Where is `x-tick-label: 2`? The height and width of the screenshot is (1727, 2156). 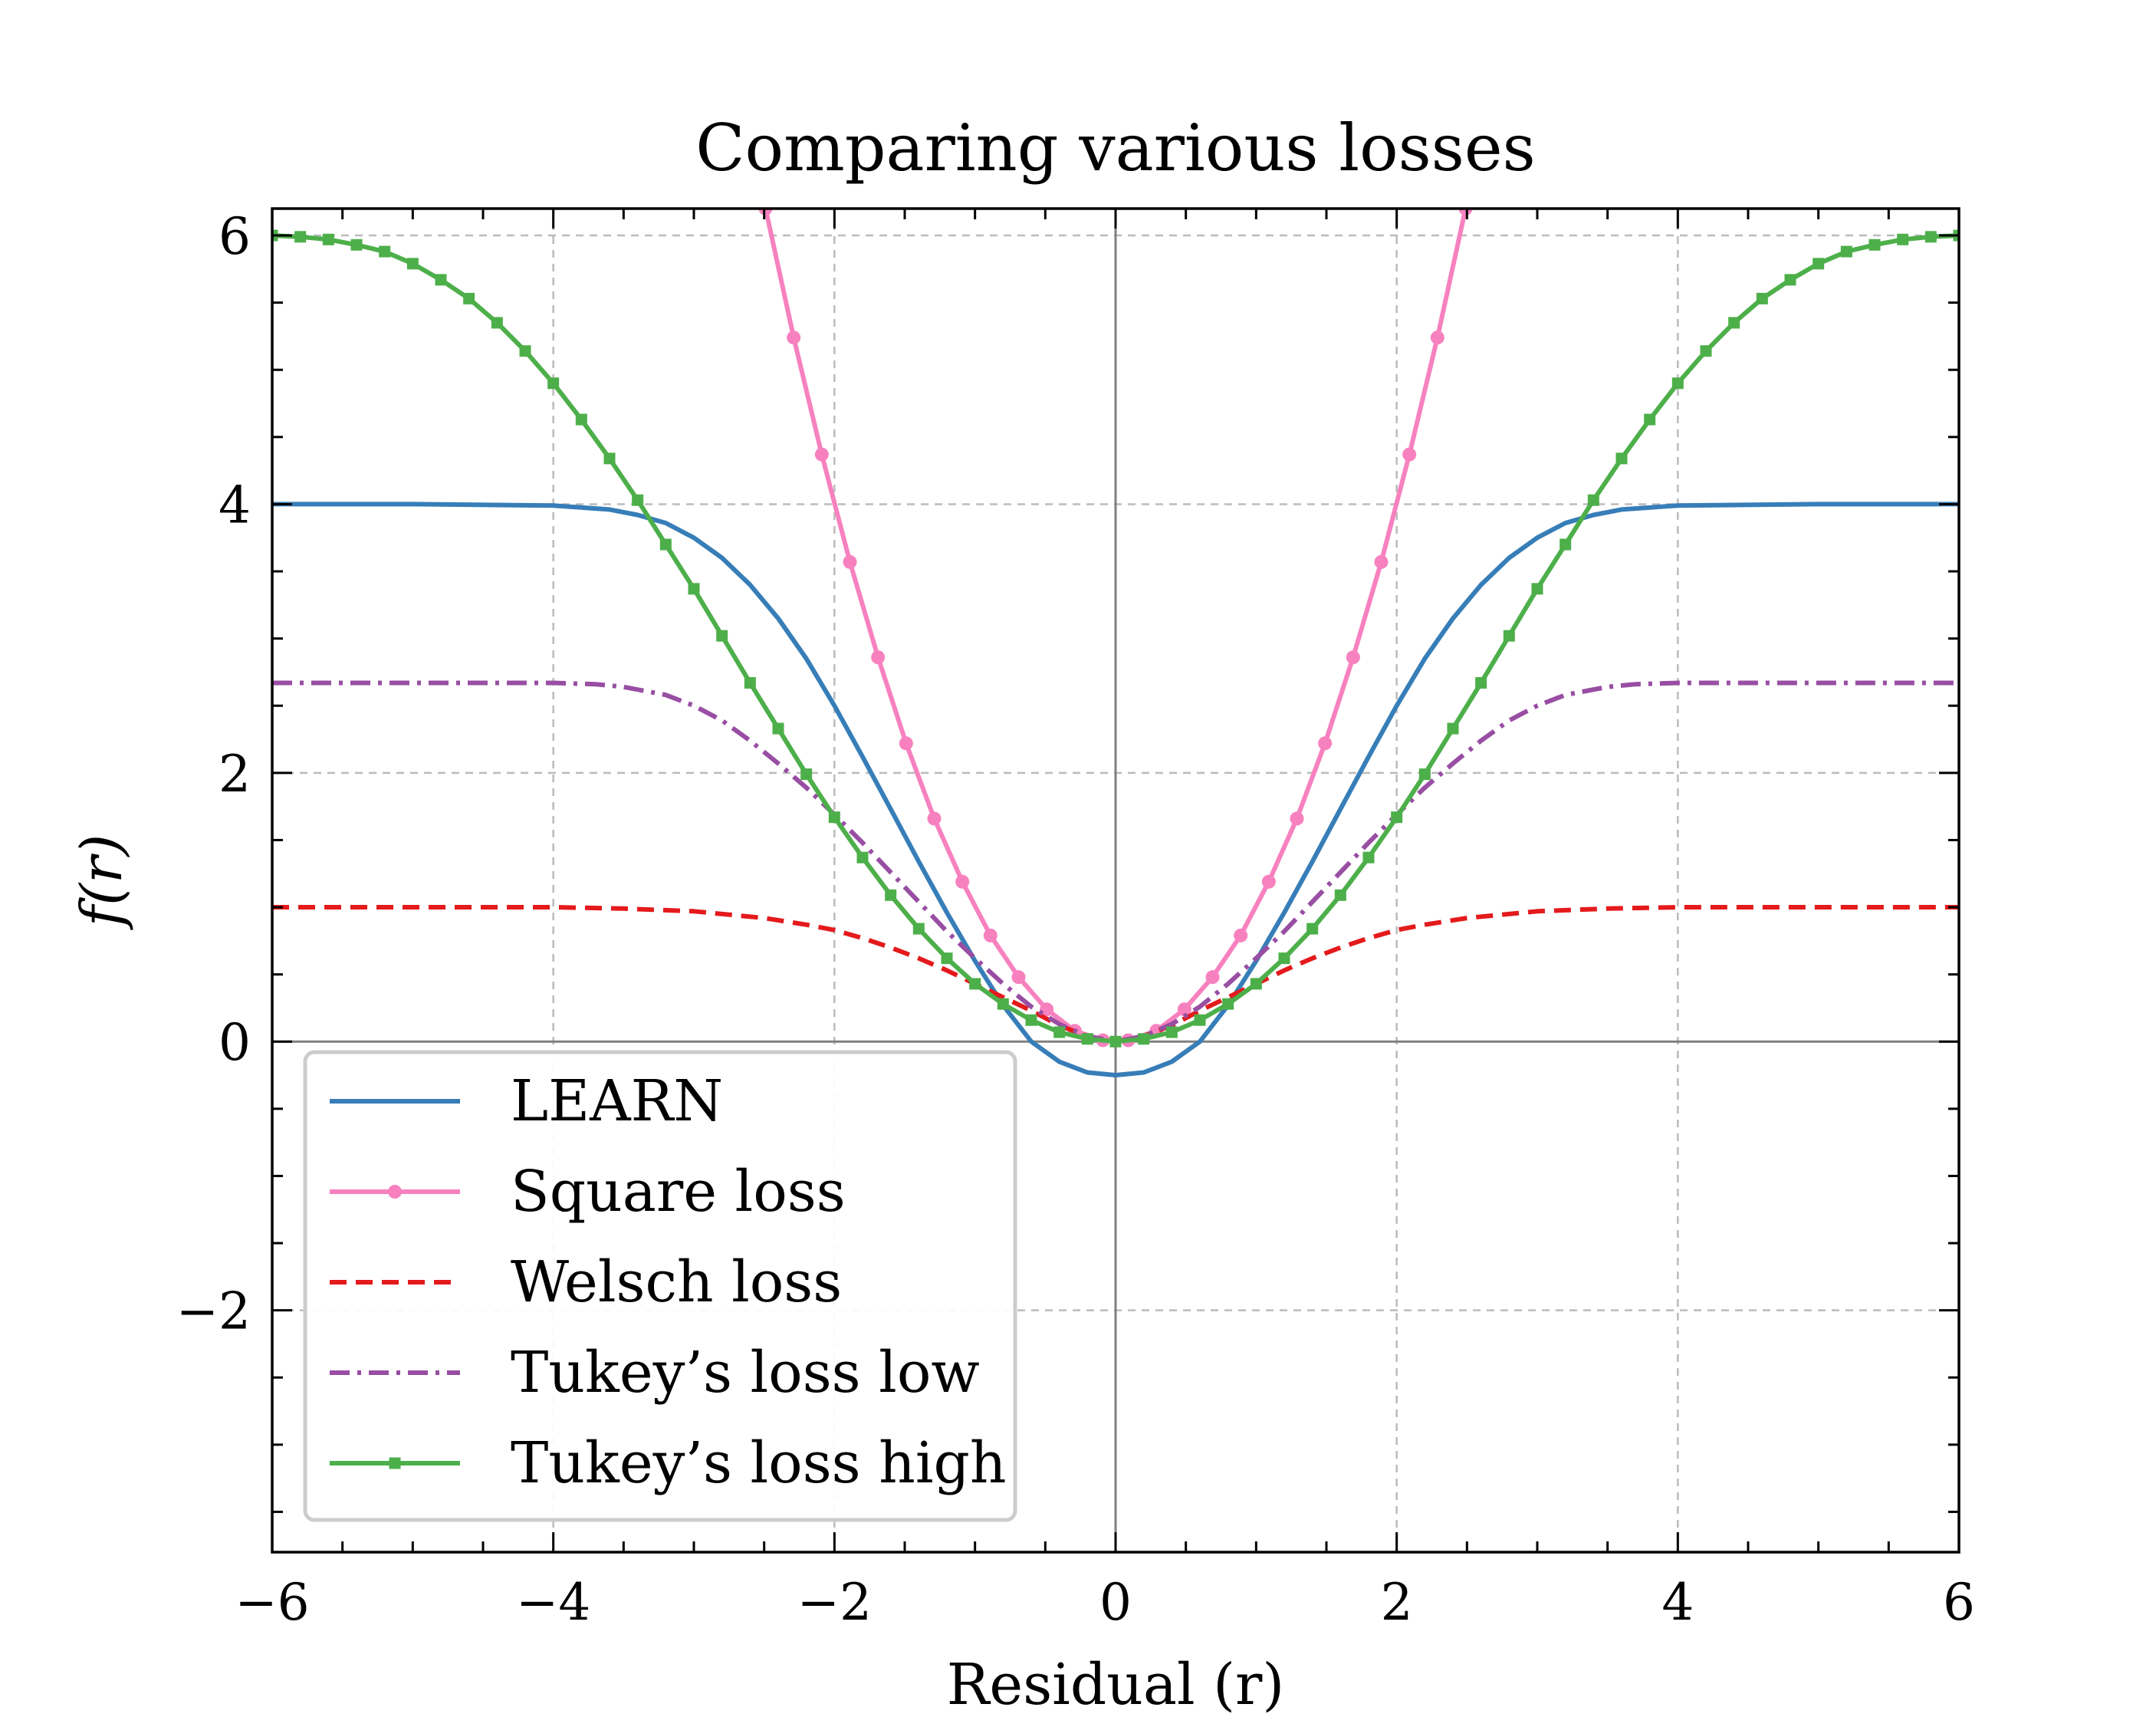 x-tick-label: 2 is located at coordinates (1397, 1602).